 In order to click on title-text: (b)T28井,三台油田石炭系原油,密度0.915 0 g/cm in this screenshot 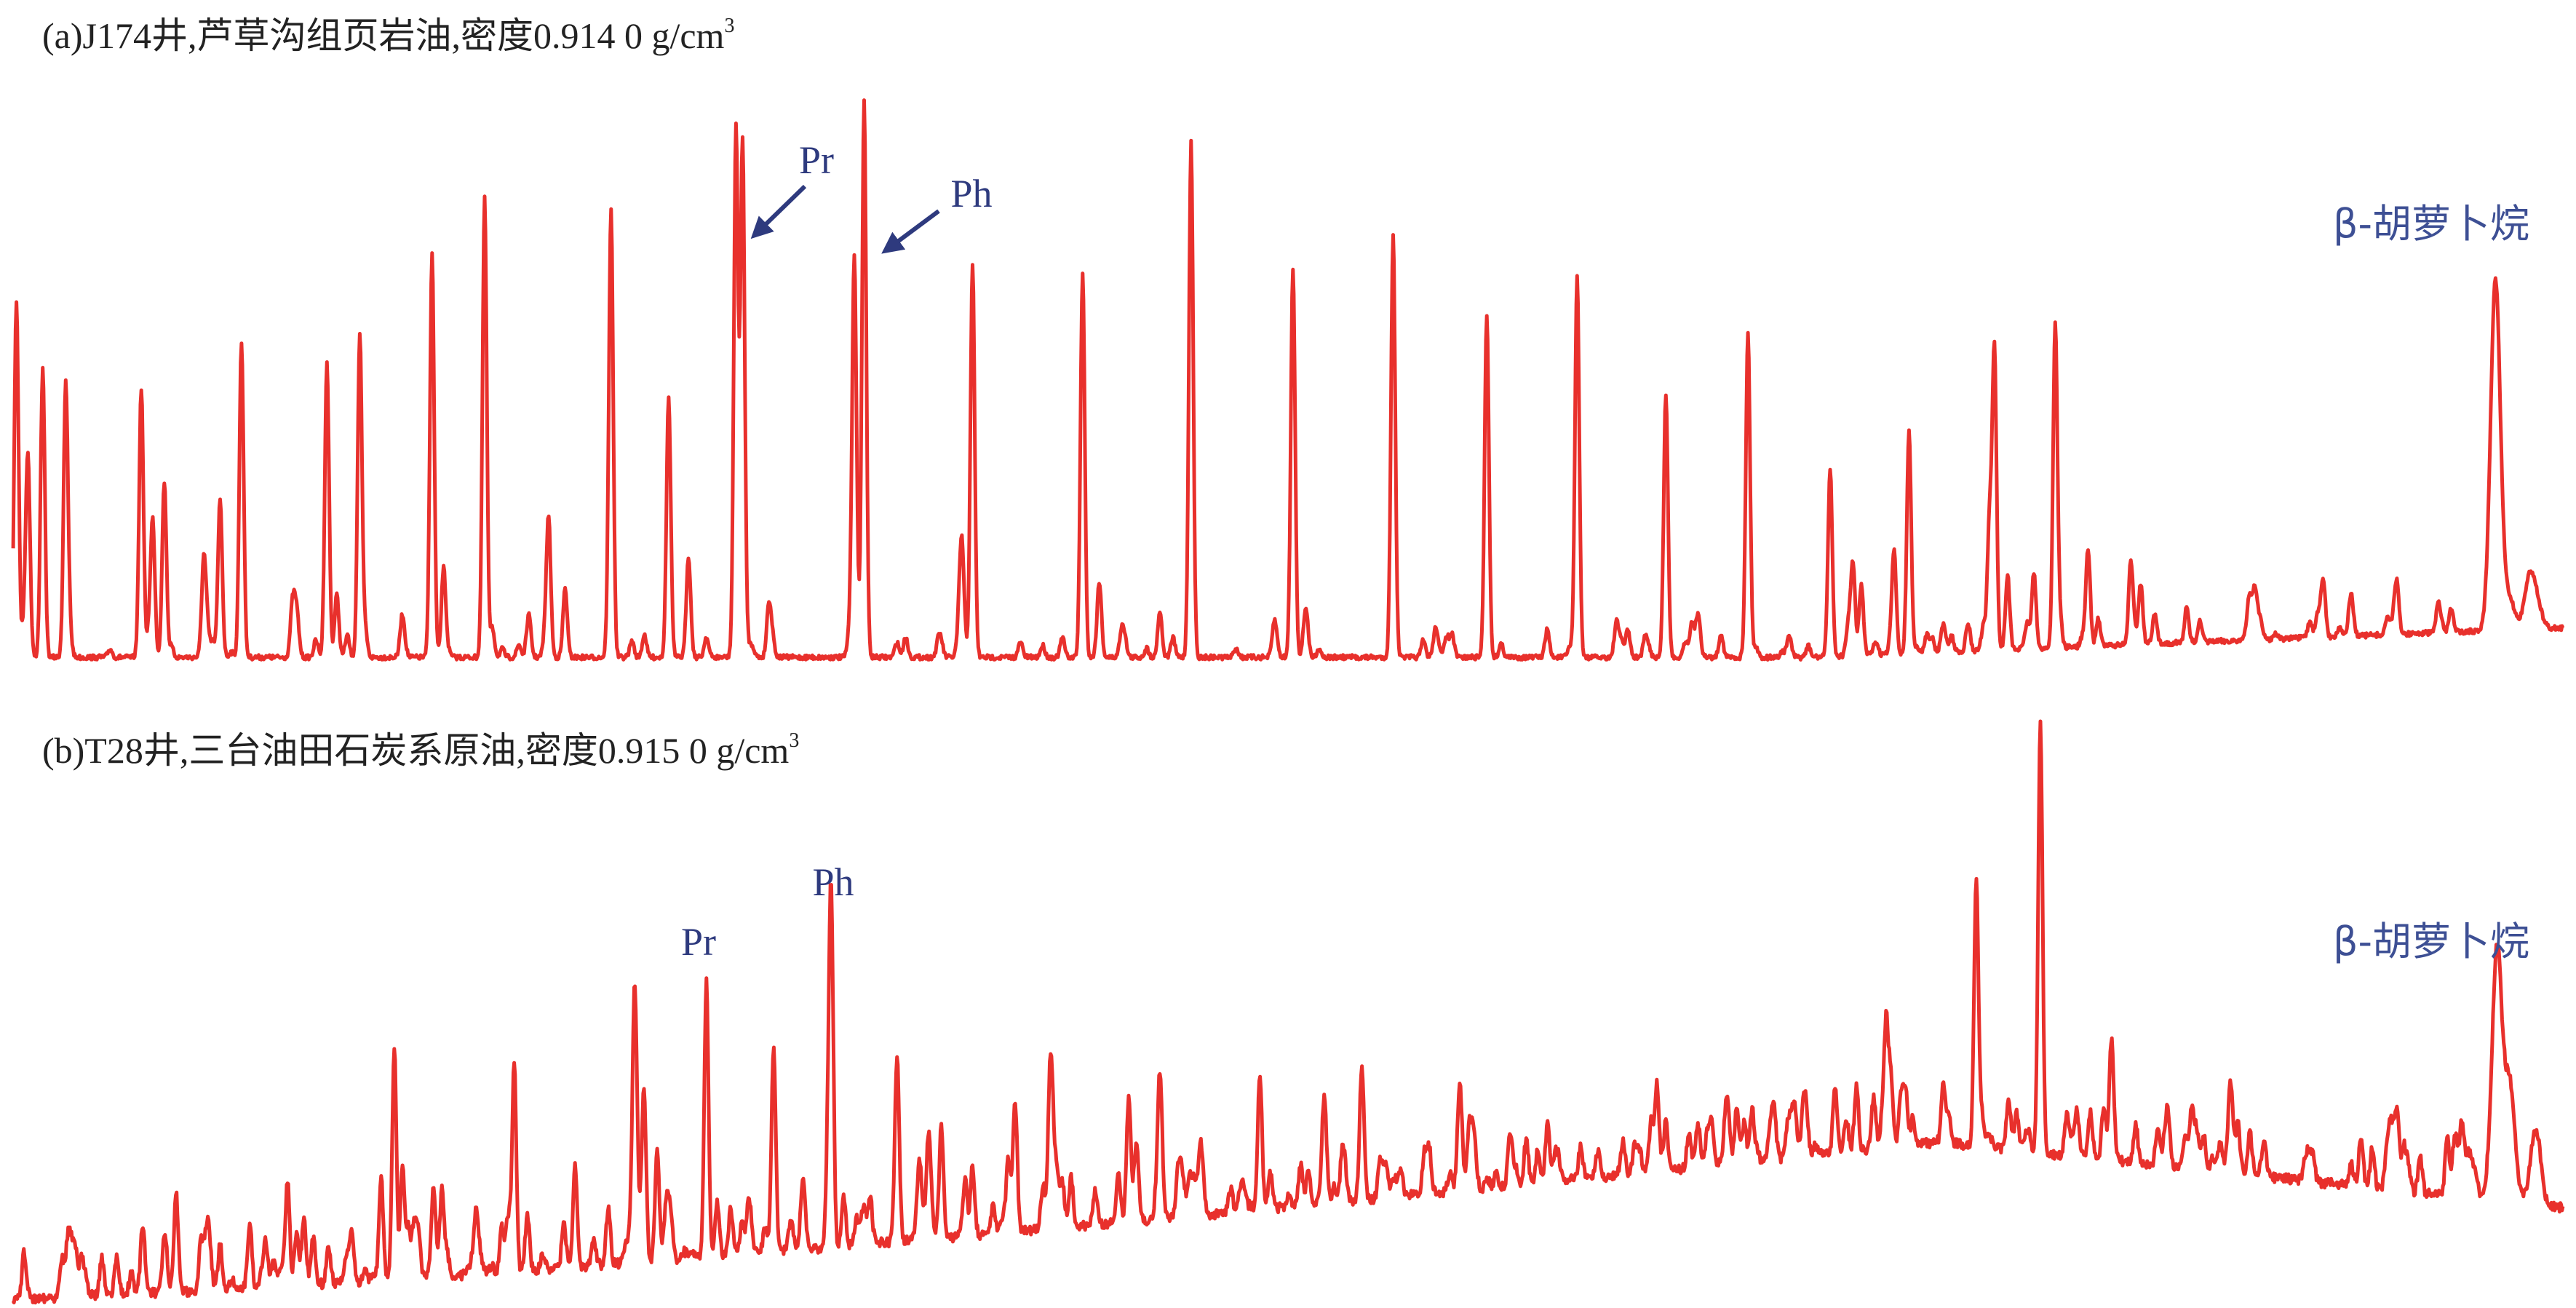, I will do `click(415, 750)`.